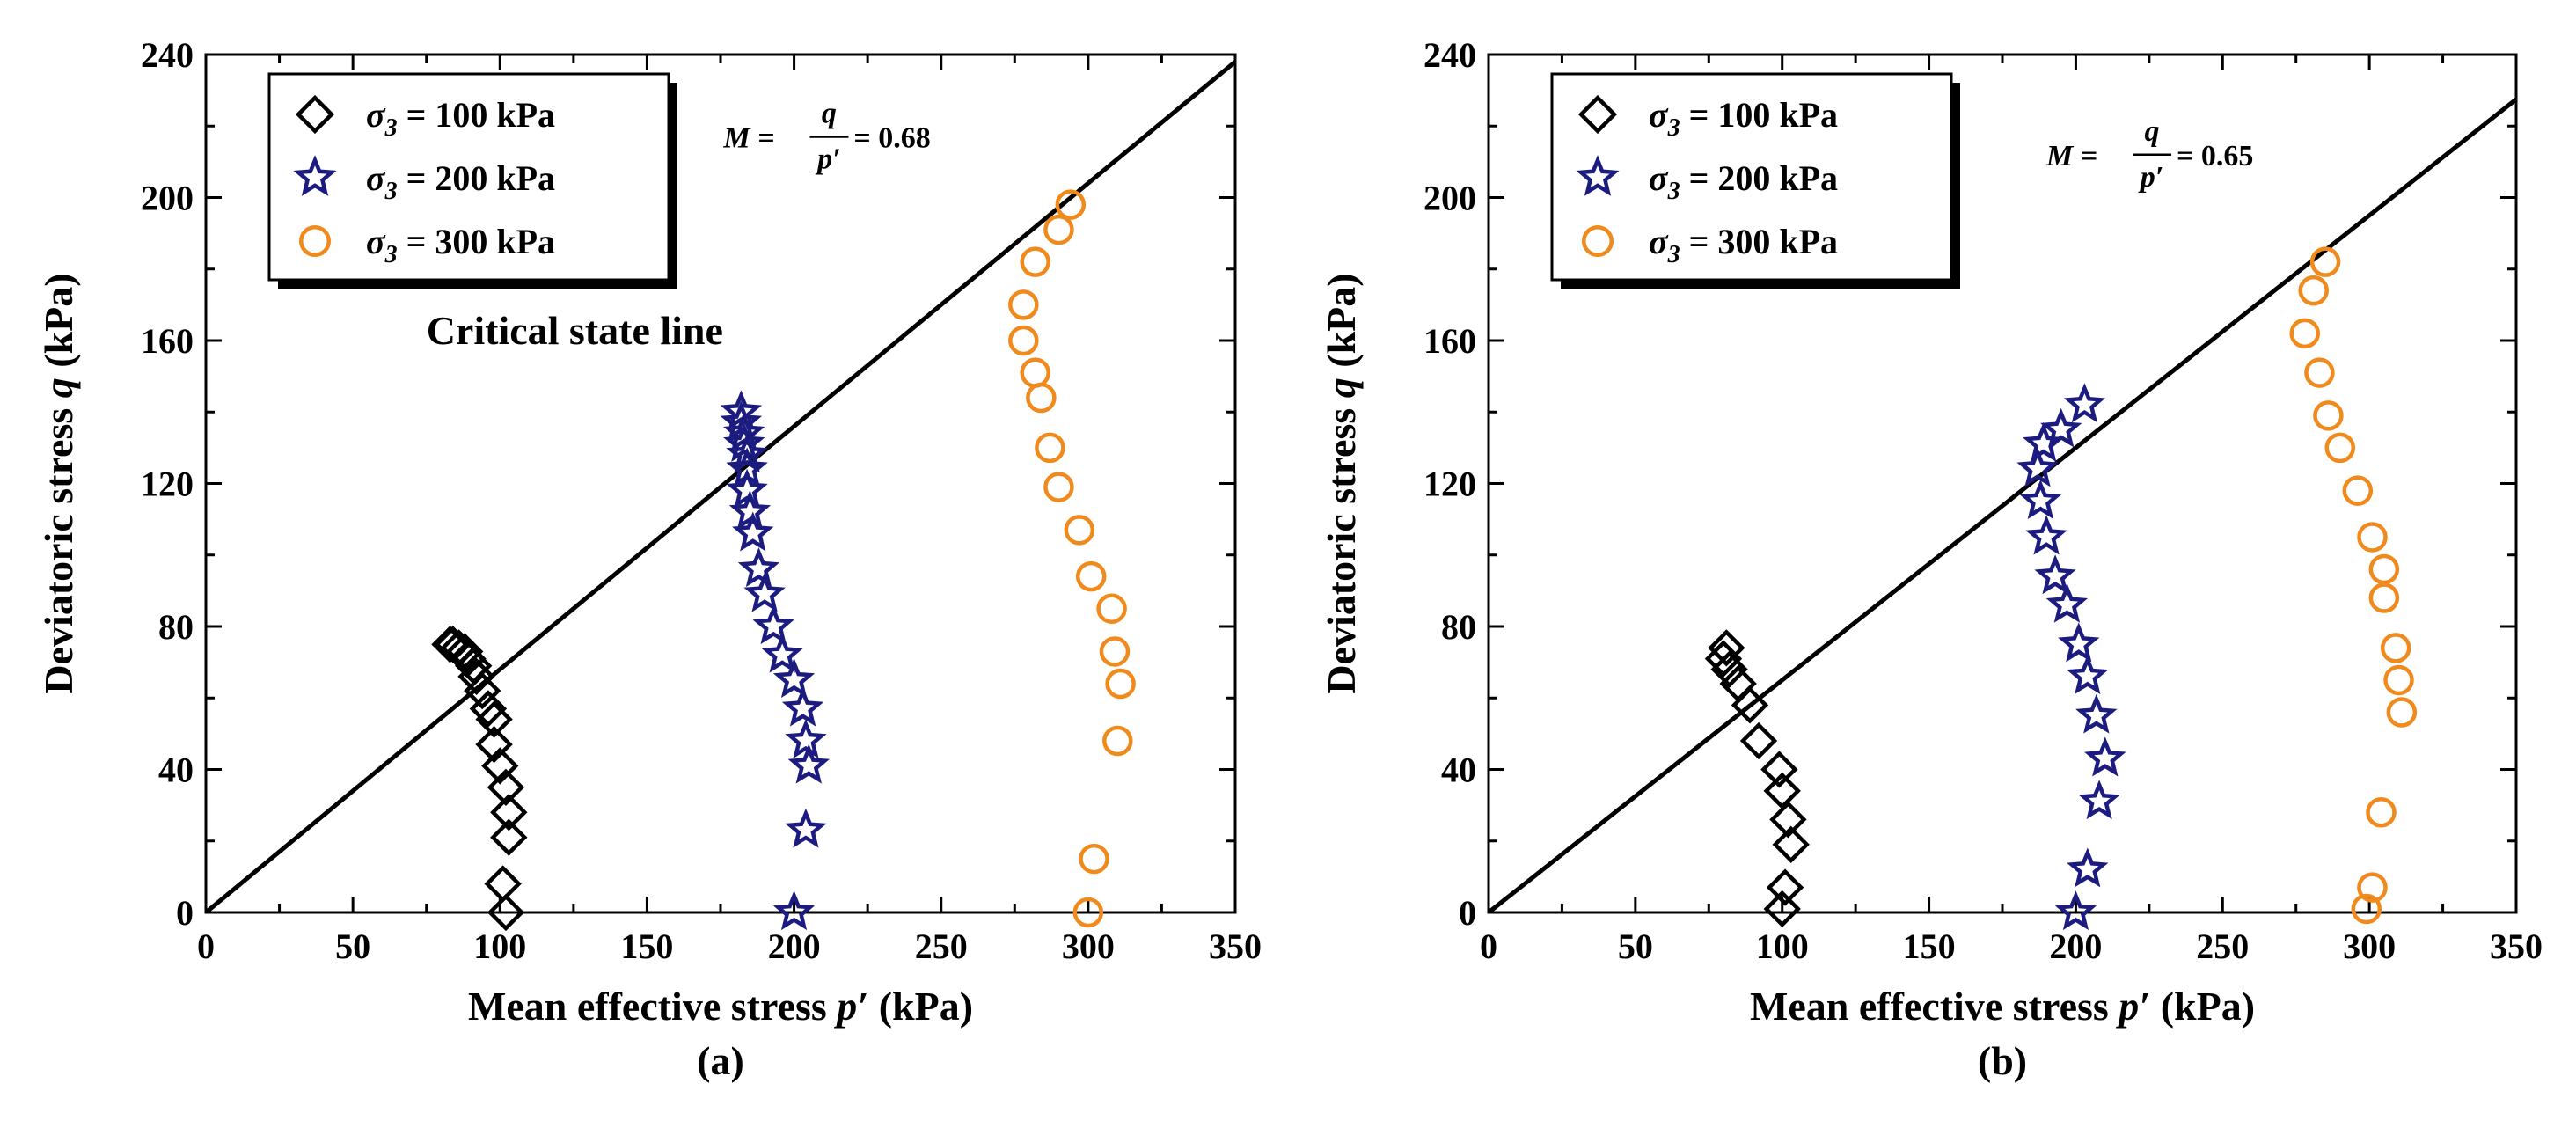  I want to click on y-tick-label: 120, so click(1449, 484).